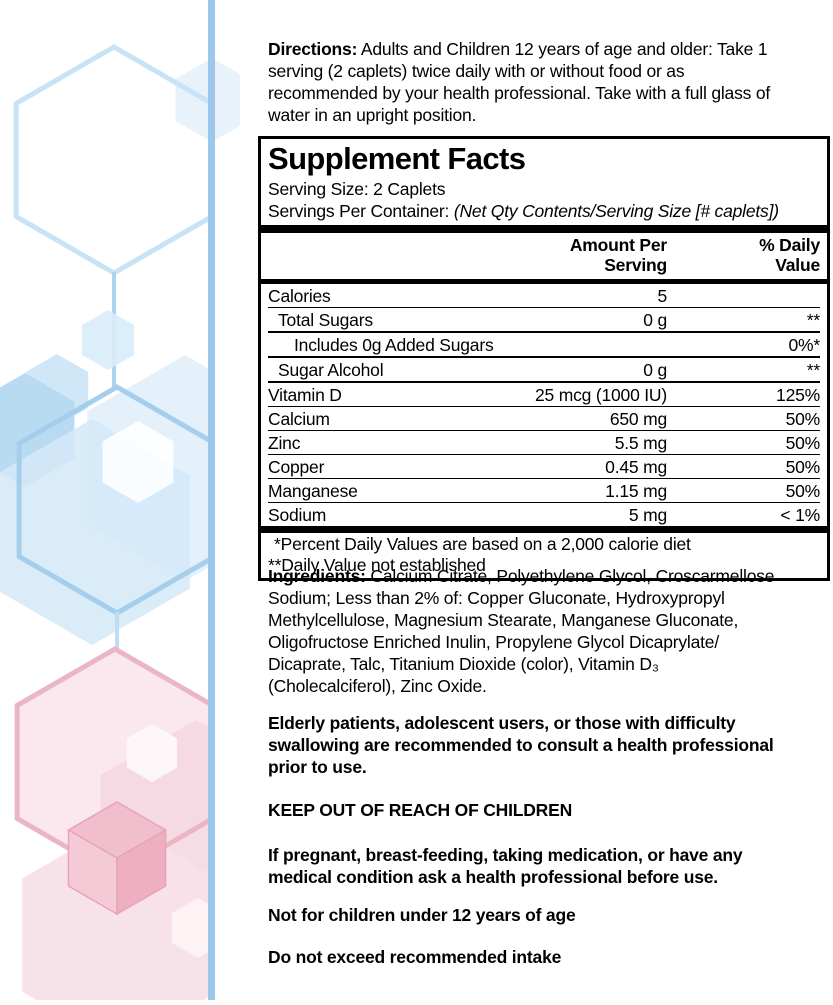 The width and height of the screenshot is (833, 1005). What do you see at coordinates (394, 344) in the screenshot?
I see `nutrient-label: Includes 0g Added Sugars` at bounding box center [394, 344].